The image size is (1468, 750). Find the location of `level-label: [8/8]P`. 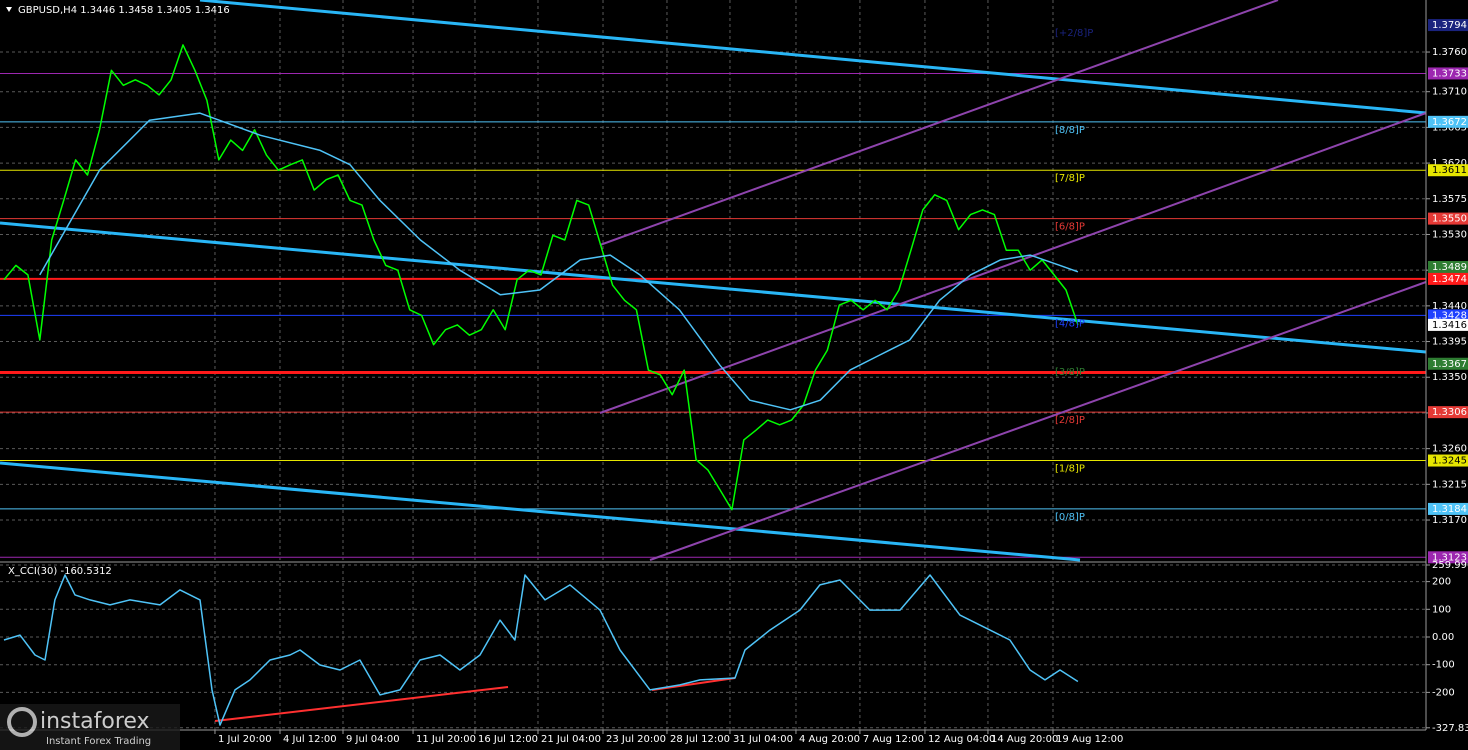

level-label: [8/8]P is located at coordinates (1070, 130).